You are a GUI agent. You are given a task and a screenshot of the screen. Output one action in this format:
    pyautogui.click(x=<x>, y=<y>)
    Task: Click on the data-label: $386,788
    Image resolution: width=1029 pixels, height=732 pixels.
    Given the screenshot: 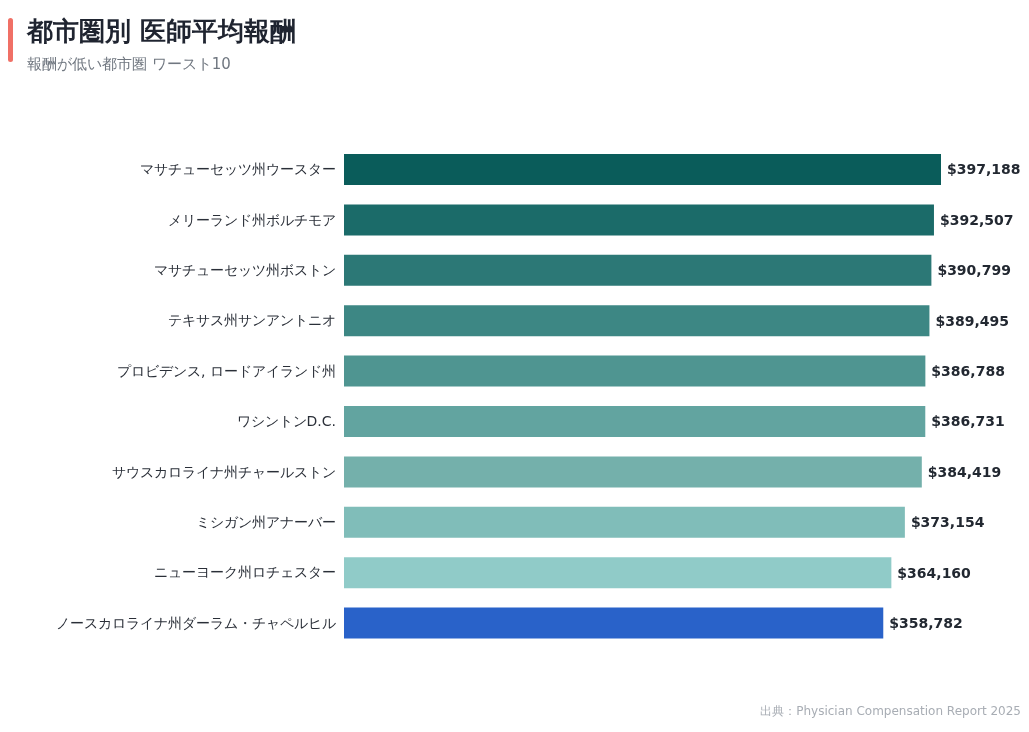 What is the action you would take?
    pyautogui.click(x=968, y=371)
    